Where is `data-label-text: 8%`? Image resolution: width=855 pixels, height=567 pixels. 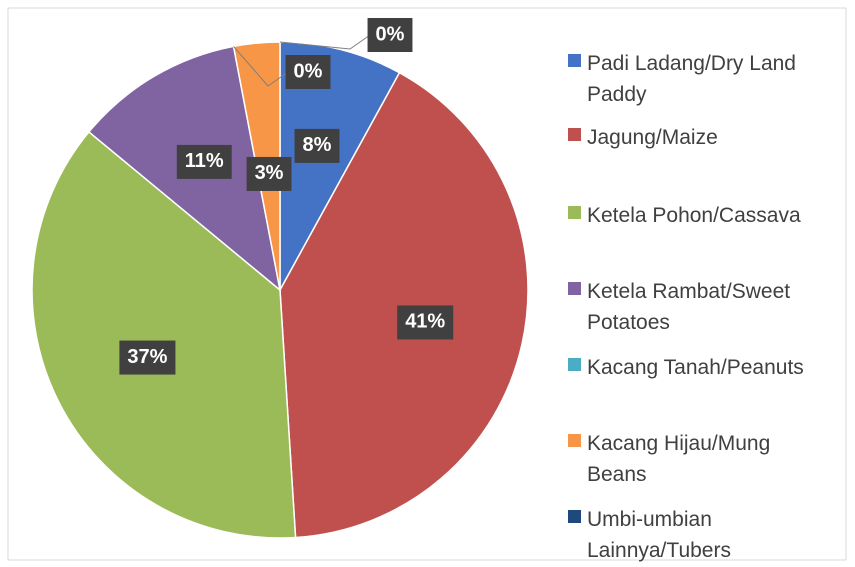
data-label-text: 8% is located at coordinates (317, 145).